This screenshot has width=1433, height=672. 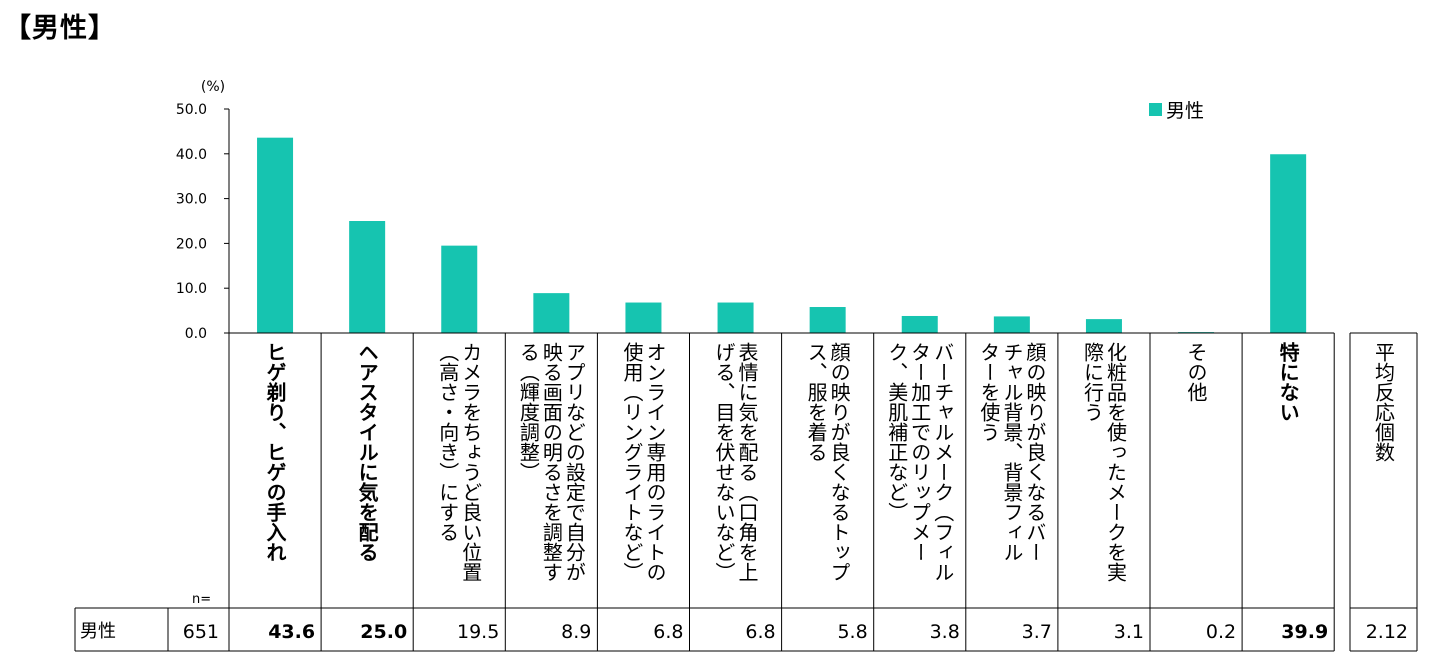 I want to click on table-value: 8.9, so click(x=576, y=632).